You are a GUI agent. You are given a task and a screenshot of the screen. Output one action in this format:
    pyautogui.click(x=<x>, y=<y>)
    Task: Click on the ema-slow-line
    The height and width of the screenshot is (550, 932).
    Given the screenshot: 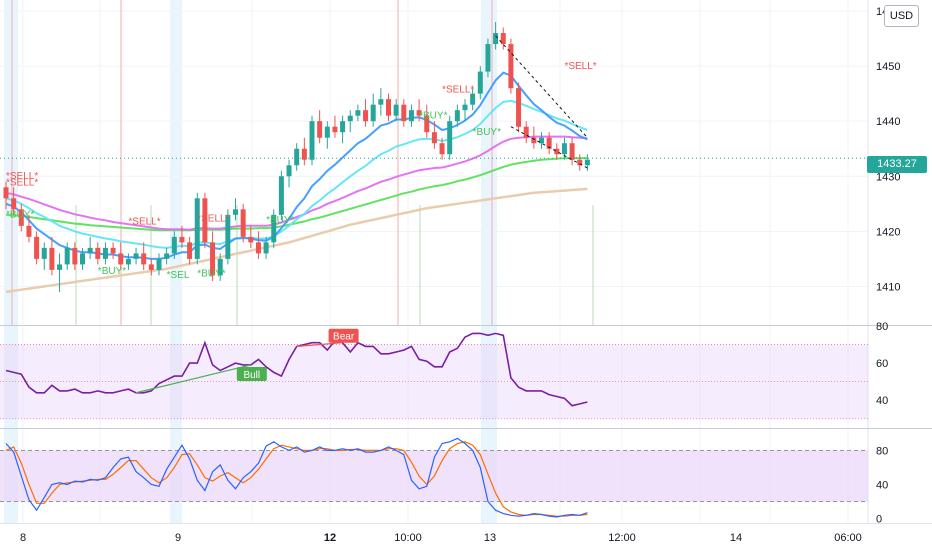 What is the action you would take?
    pyautogui.click(x=296, y=183)
    